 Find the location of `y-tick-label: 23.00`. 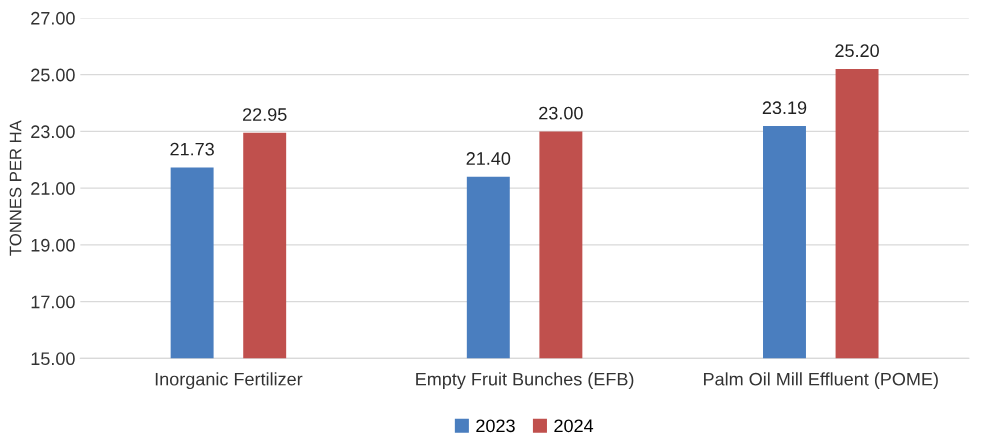

y-tick-label: 23.00 is located at coordinates (53, 132).